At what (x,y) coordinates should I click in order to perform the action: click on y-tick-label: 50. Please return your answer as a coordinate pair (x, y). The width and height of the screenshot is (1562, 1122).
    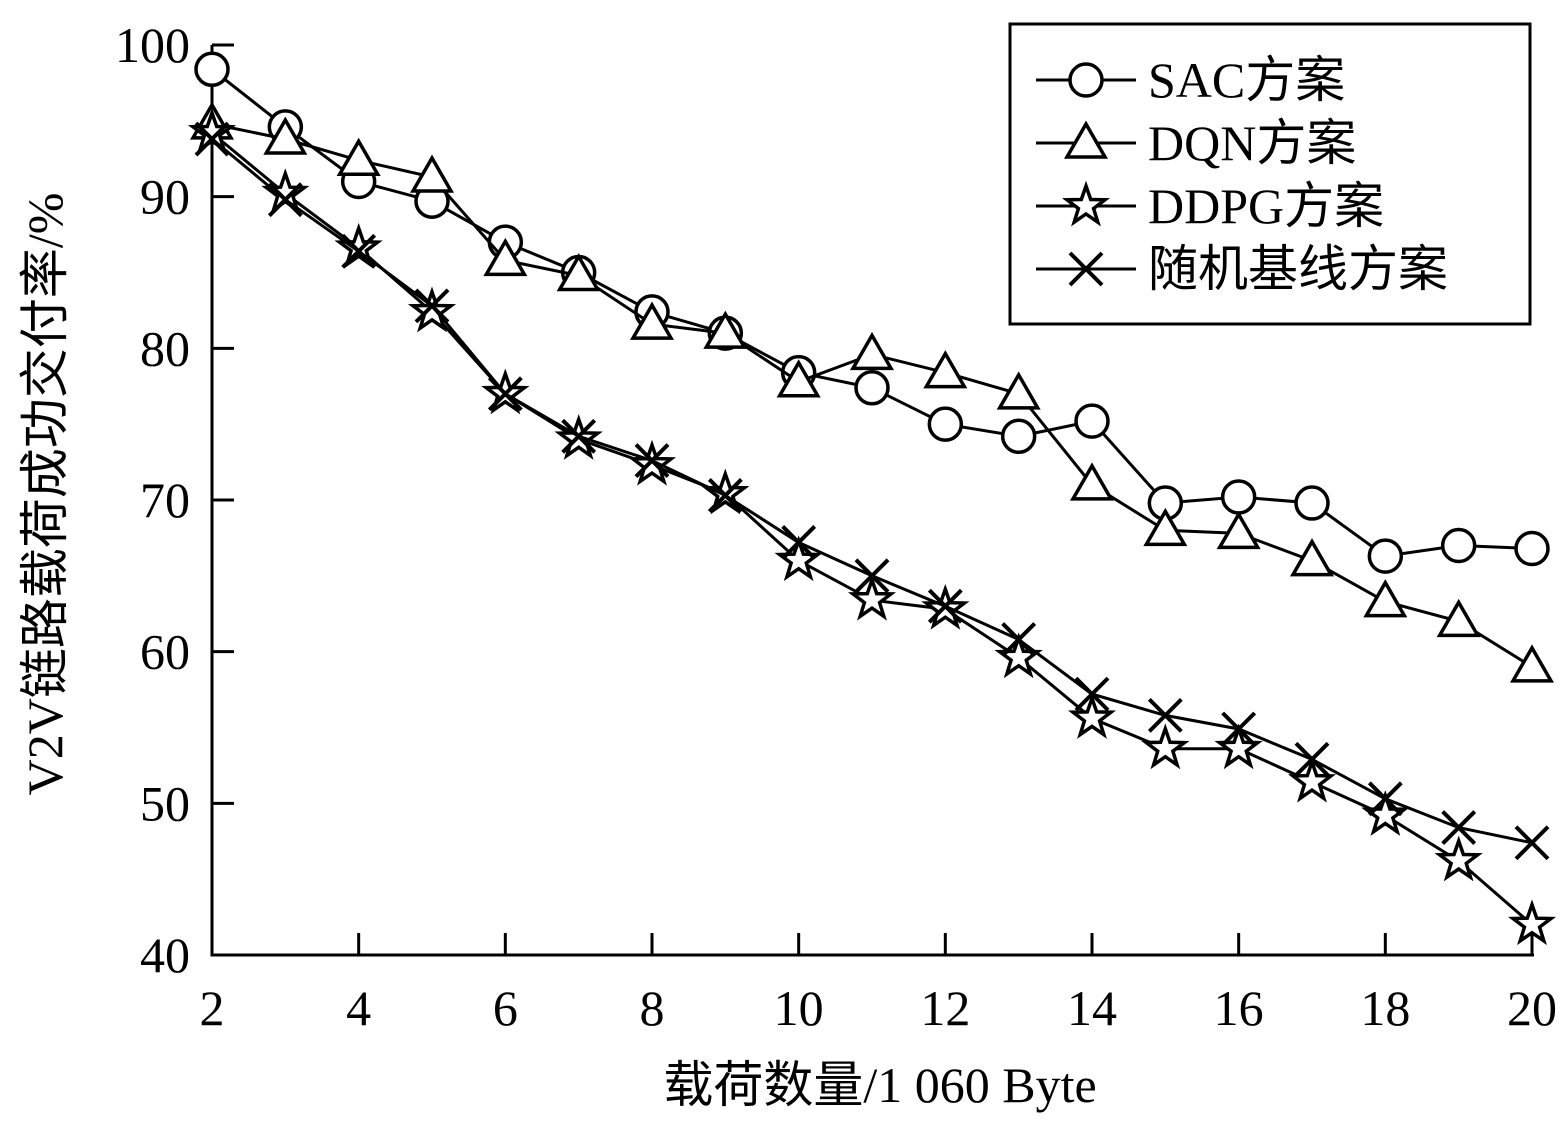
    Looking at the image, I should click on (165, 803).